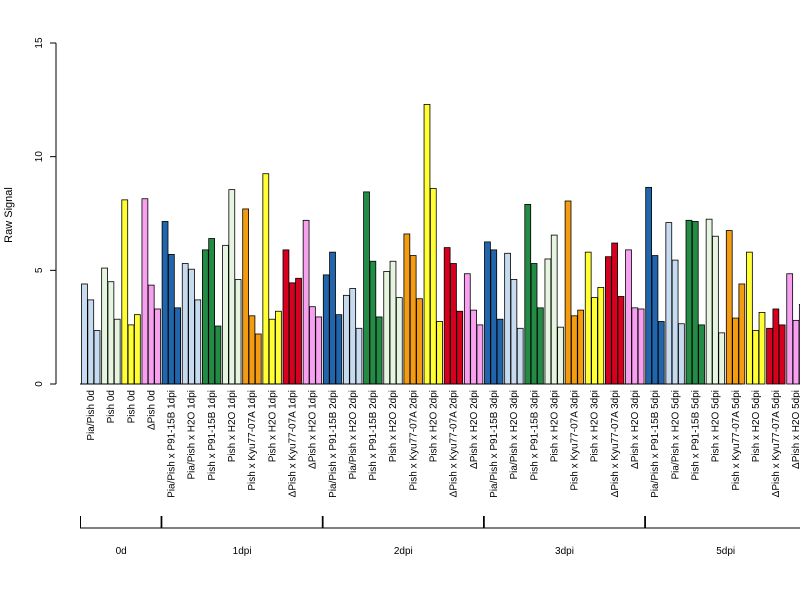 Image resolution: width=800 pixels, height=600 pixels. I want to click on x-tick-label: Pish x H2O 1dpi, so click(272, 426).